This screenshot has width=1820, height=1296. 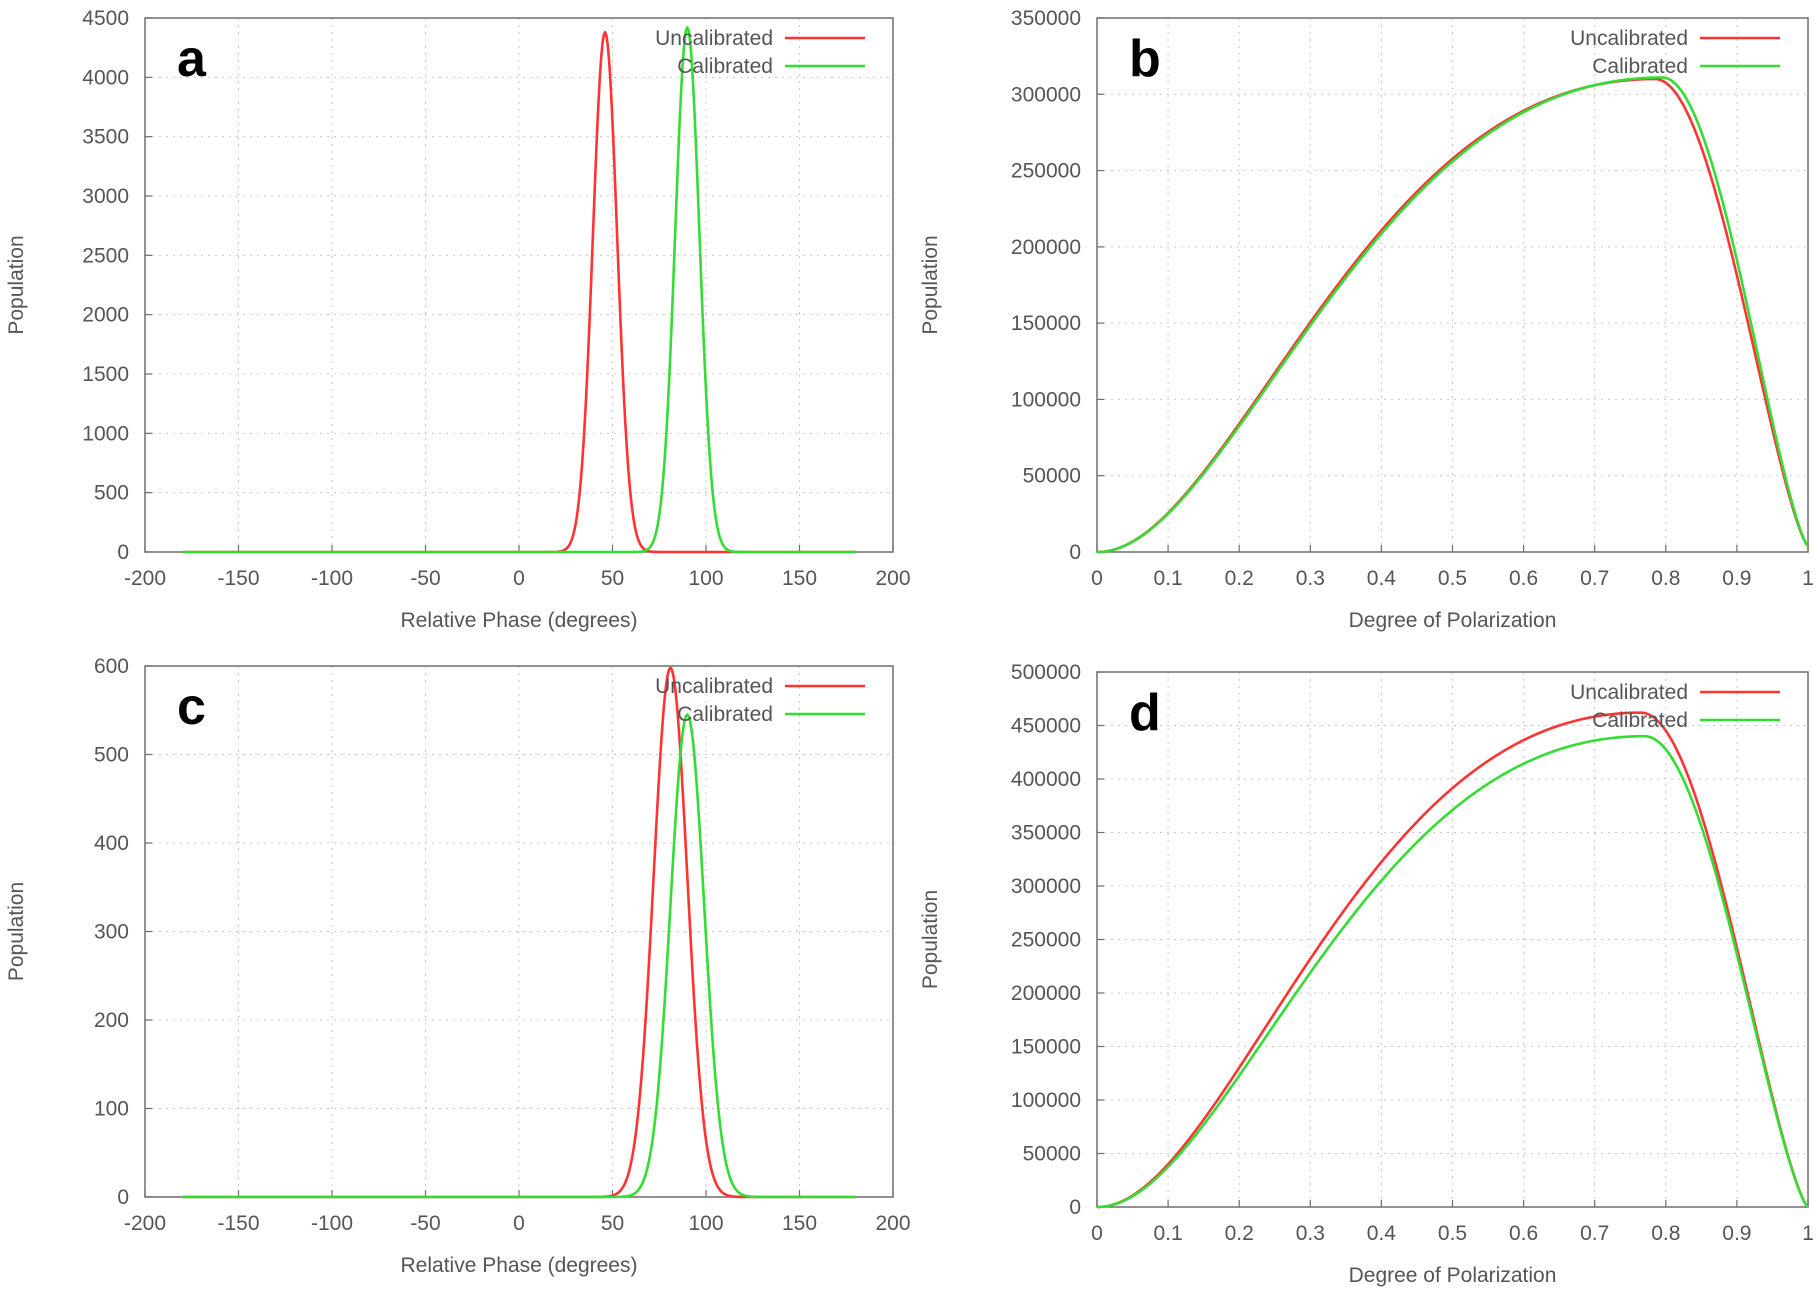 What do you see at coordinates (238, 1223) in the screenshot?
I see `x-tick-label: -150` at bounding box center [238, 1223].